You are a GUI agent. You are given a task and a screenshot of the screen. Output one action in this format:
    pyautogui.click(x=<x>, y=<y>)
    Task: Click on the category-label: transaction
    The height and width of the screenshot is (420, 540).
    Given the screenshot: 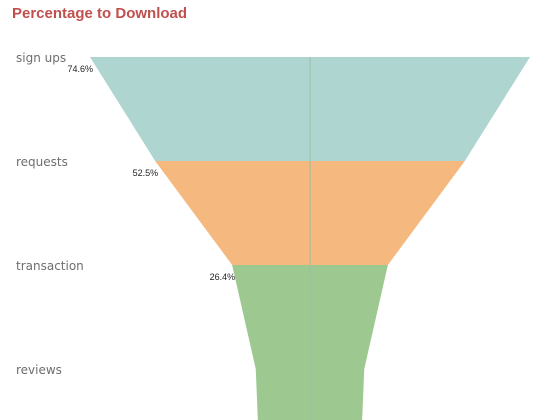 What is the action you would take?
    pyautogui.click(x=50, y=266)
    